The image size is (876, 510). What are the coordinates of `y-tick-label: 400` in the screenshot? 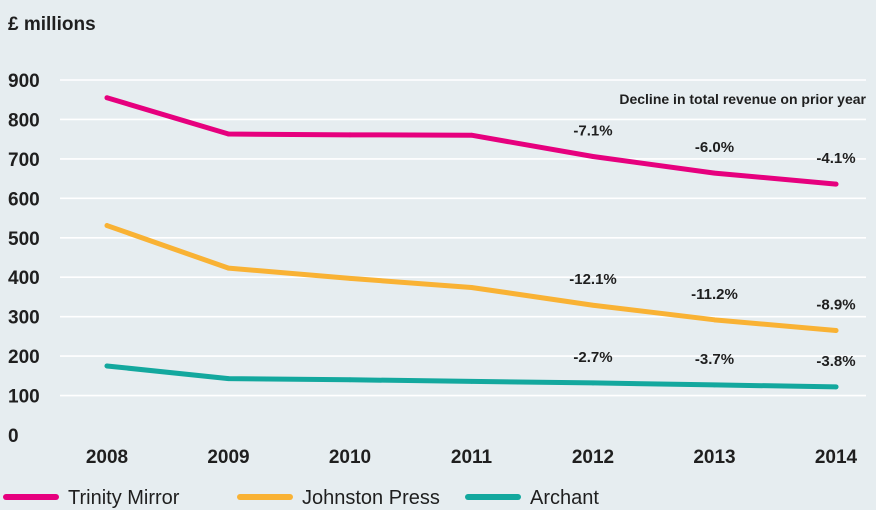 It's located at (24, 278).